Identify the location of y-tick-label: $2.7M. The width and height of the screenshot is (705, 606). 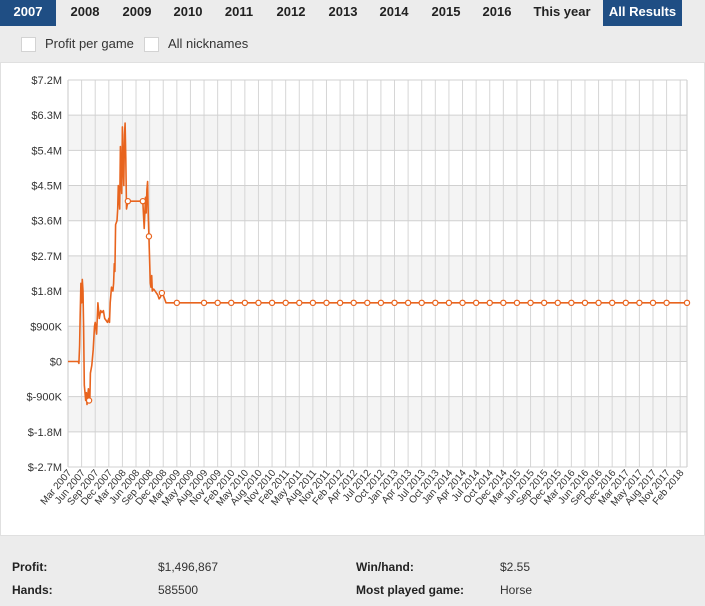
(46, 257).